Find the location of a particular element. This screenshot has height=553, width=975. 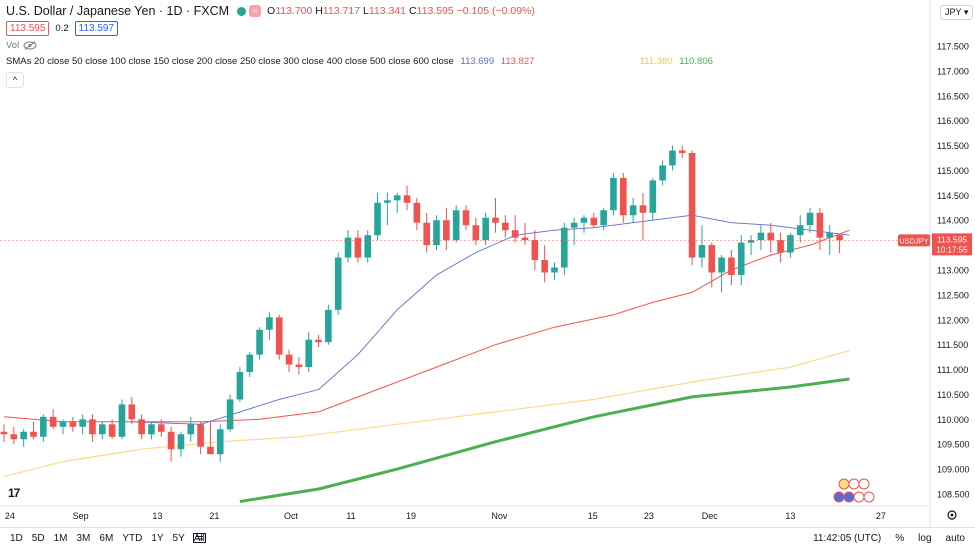

timeframe-6m: 6M is located at coordinates (106, 538).